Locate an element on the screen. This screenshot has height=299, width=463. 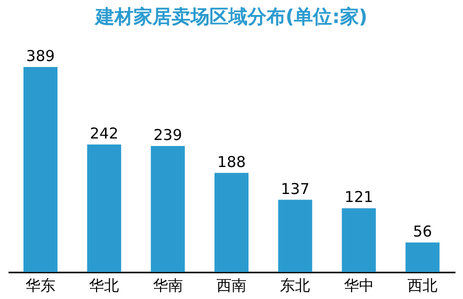
data-label: 121 is located at coordinates (359, 197).